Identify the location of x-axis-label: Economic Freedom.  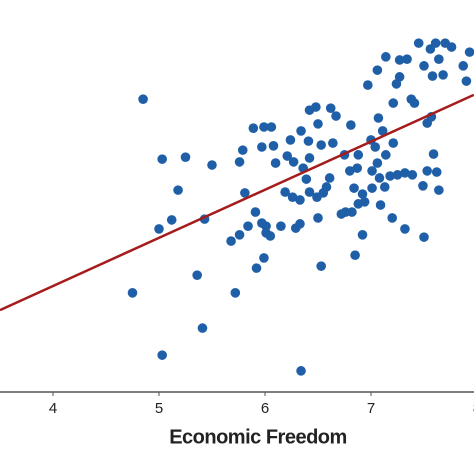
(258, 437).